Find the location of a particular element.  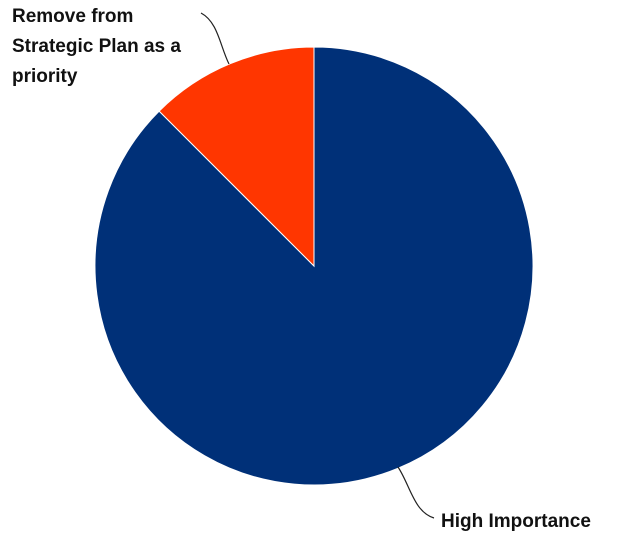

slice-label-remove-from-strategic-plan: Remove from Strategic Plan as a priority is located at coordinates (99, 46).